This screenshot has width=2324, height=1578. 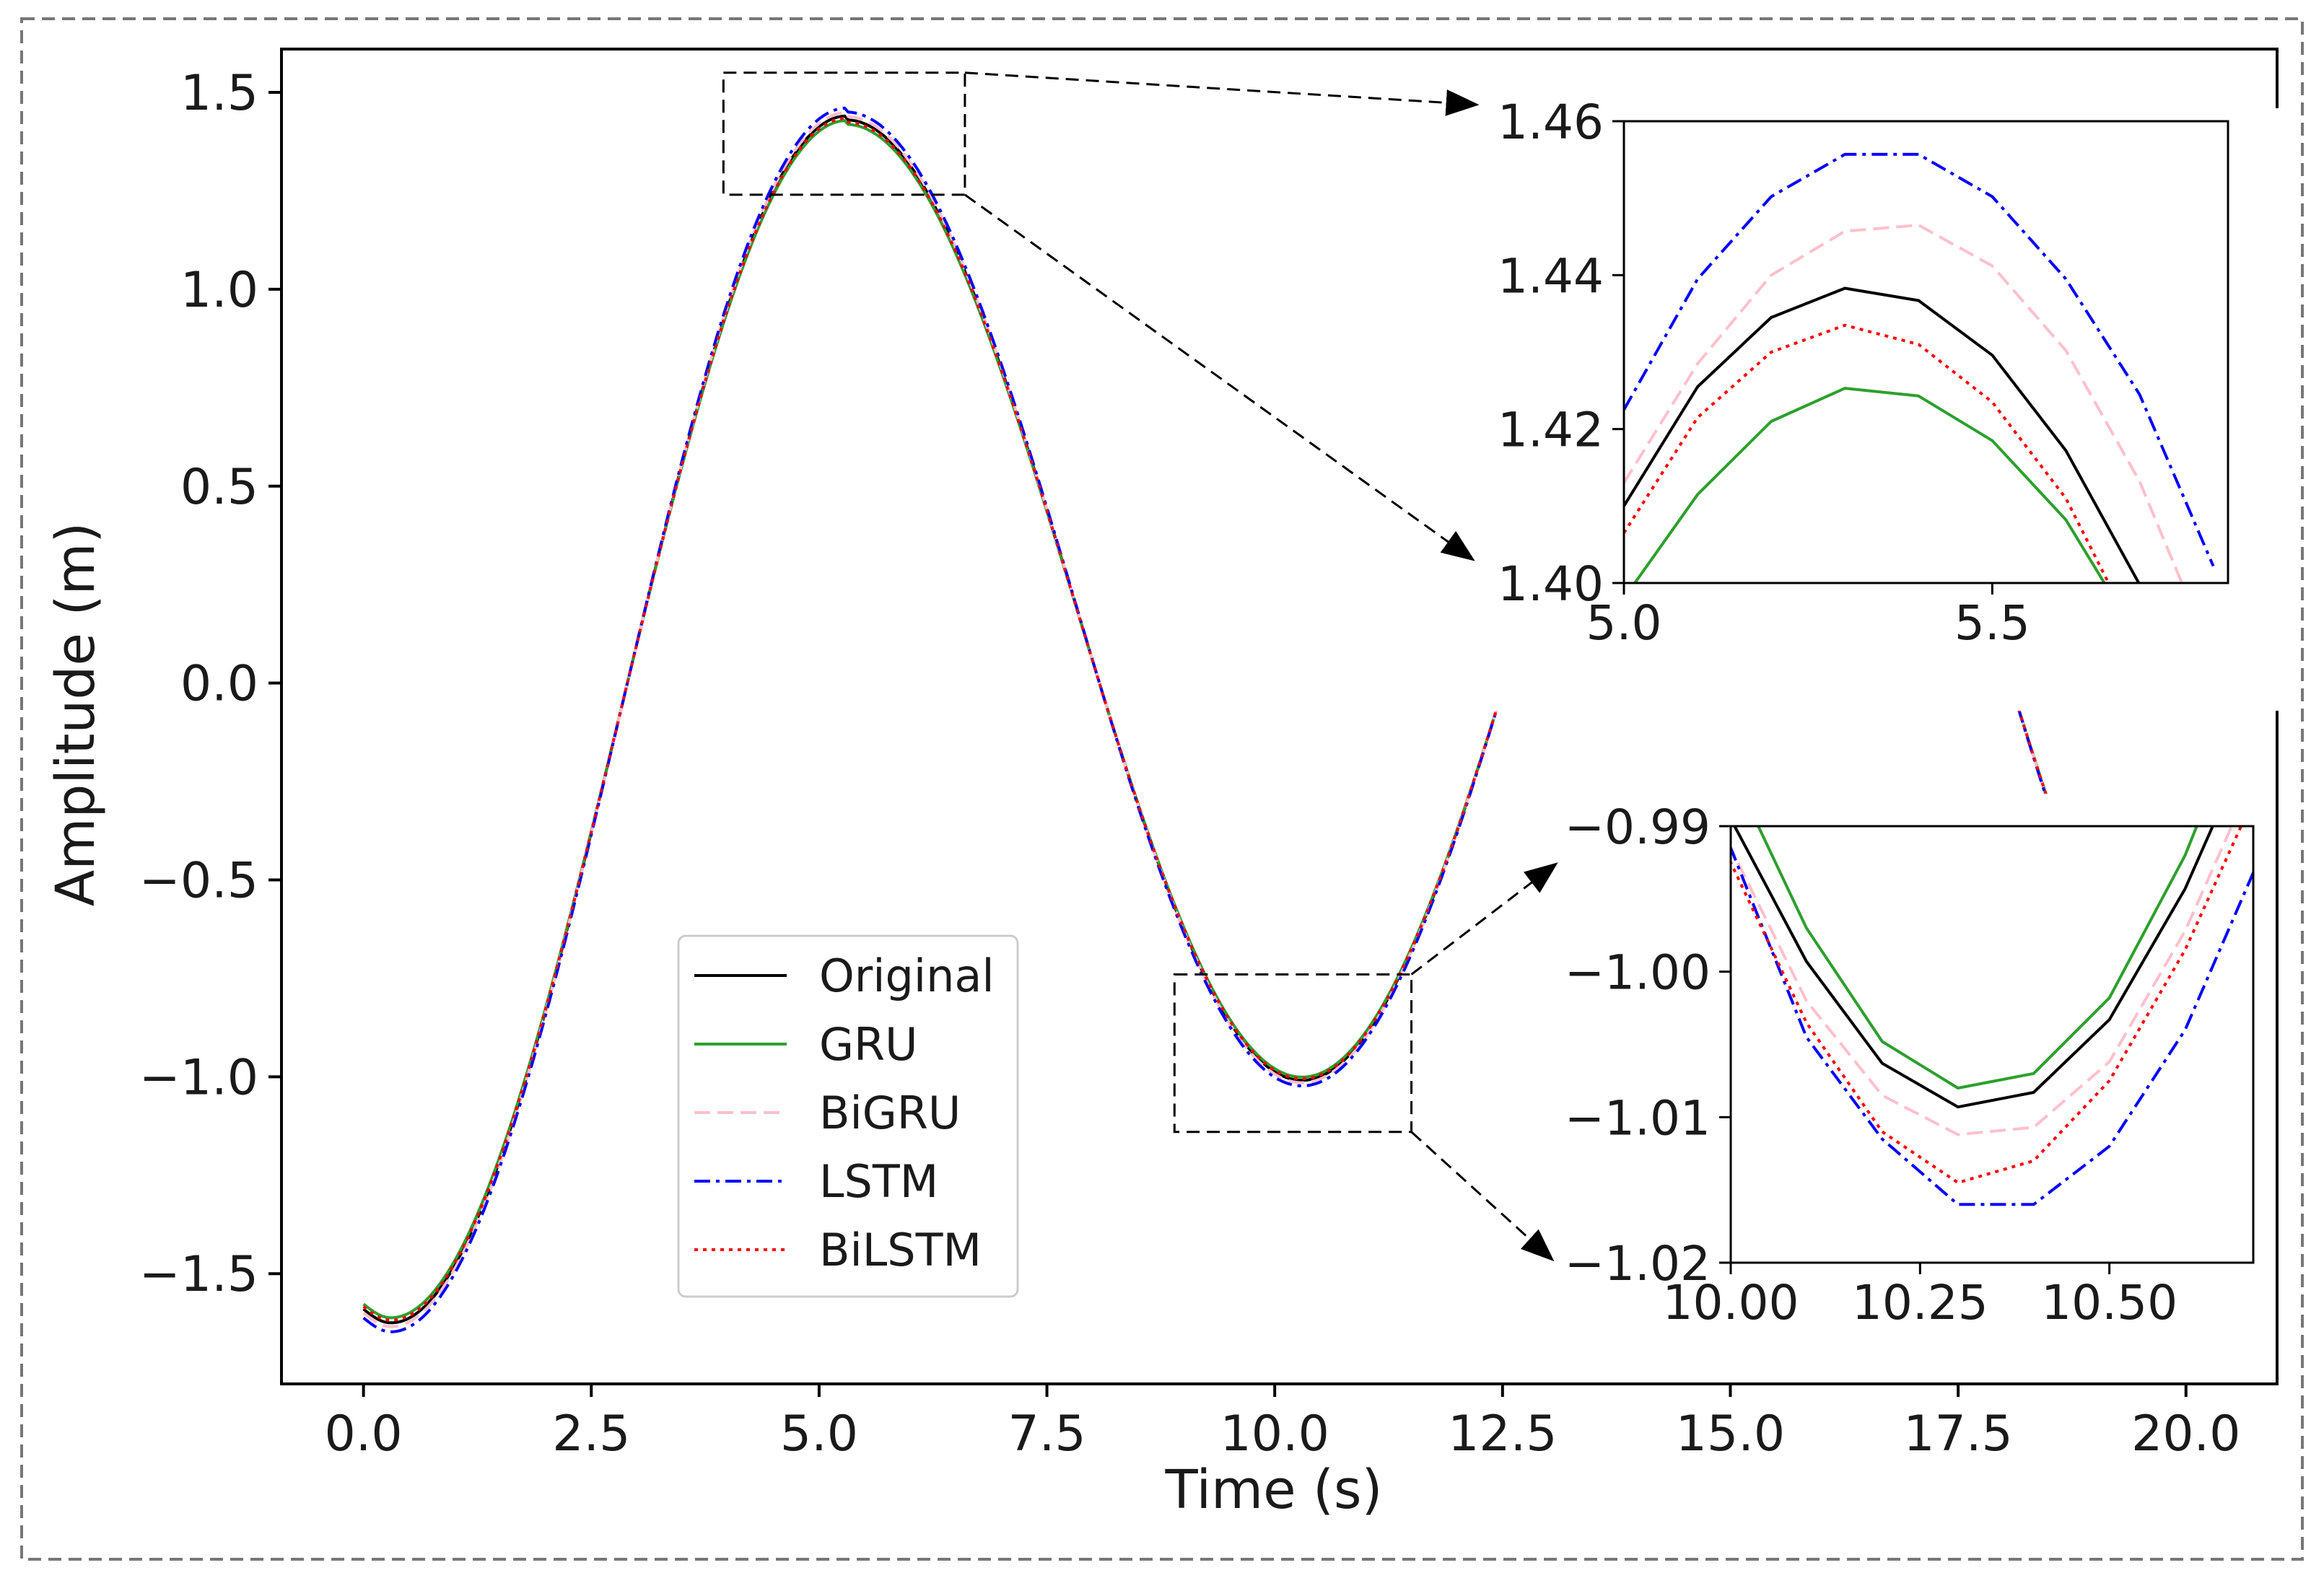 What do you see at coordinates (1638, 973) in the screenshot?
I see `inset-trough-y-tick-label: −1.00` at bounding box center [1638, 973].